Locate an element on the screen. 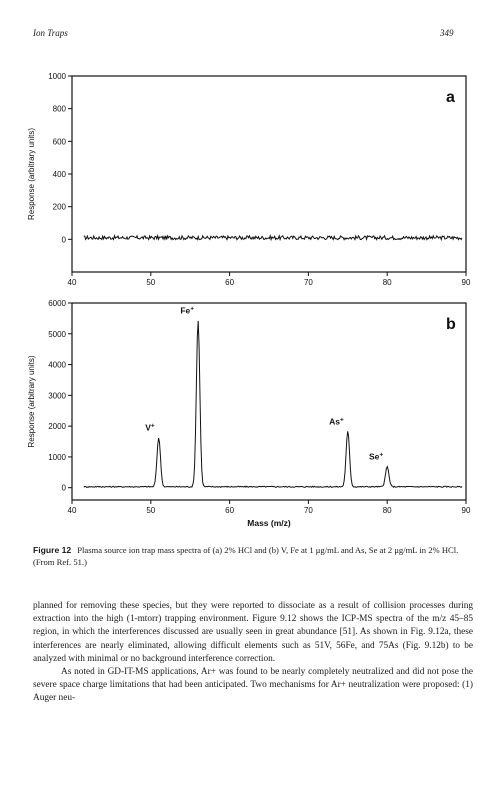 This screenshot has width=492, height=800. running-title: Ion Traps is located at coordinates (50, 33).